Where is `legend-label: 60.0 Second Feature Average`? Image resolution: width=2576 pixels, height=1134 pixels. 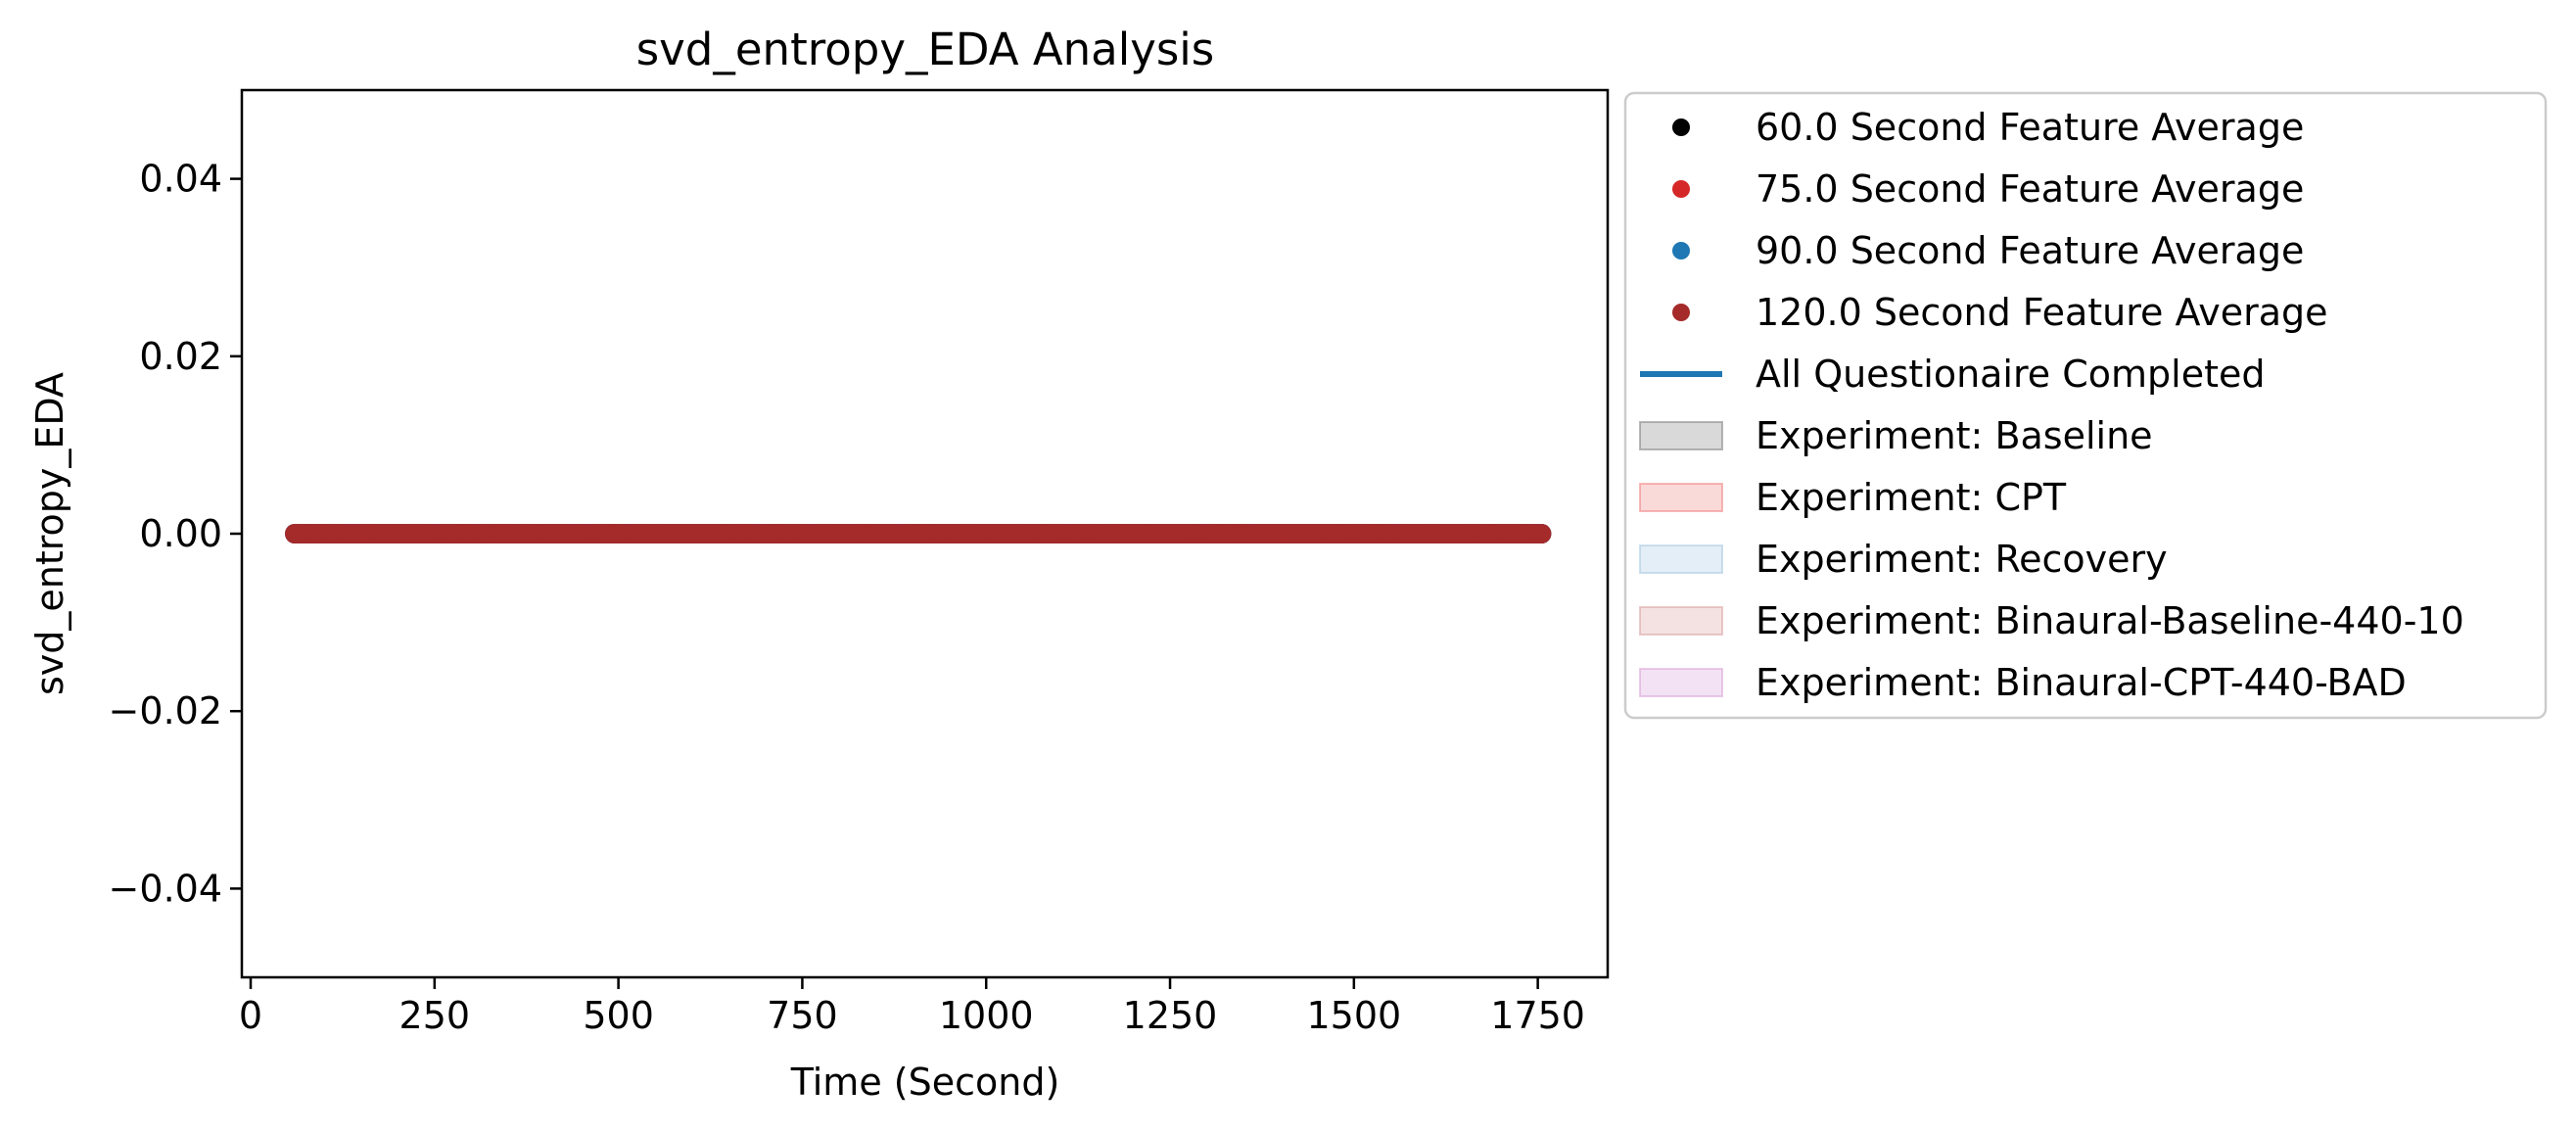 legend-label: 60.0 Second Feature Average is located at coordinates (2030, 128).